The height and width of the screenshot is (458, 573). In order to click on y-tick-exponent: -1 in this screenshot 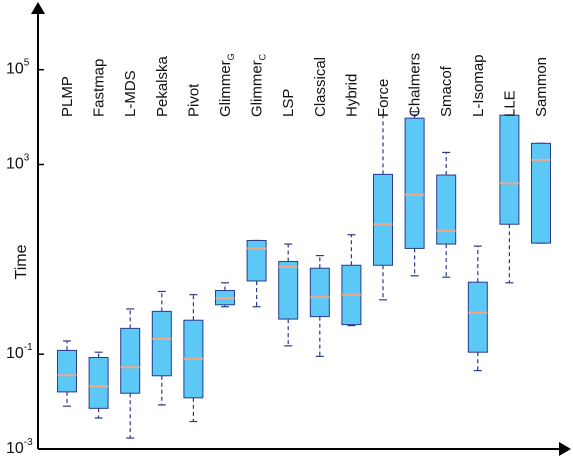, I will do `click(28, 347)`.